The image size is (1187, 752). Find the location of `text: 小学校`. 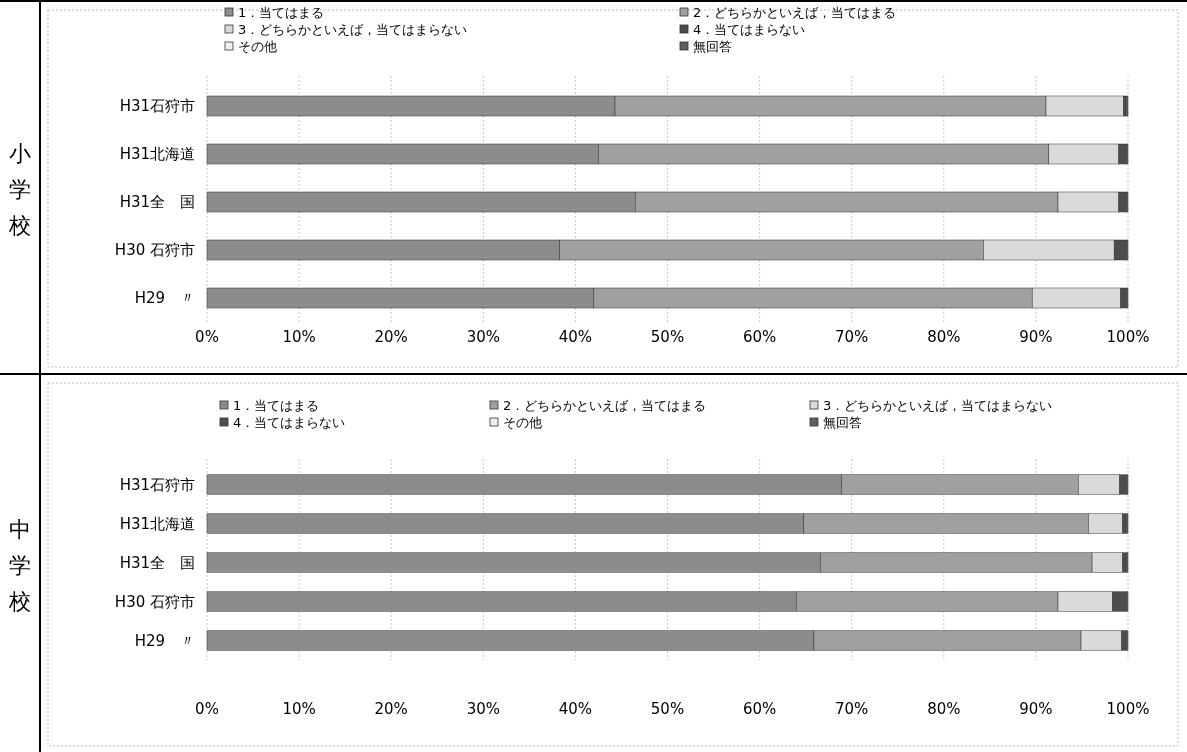

text: 小学校 is located at coordinates (19, 189).